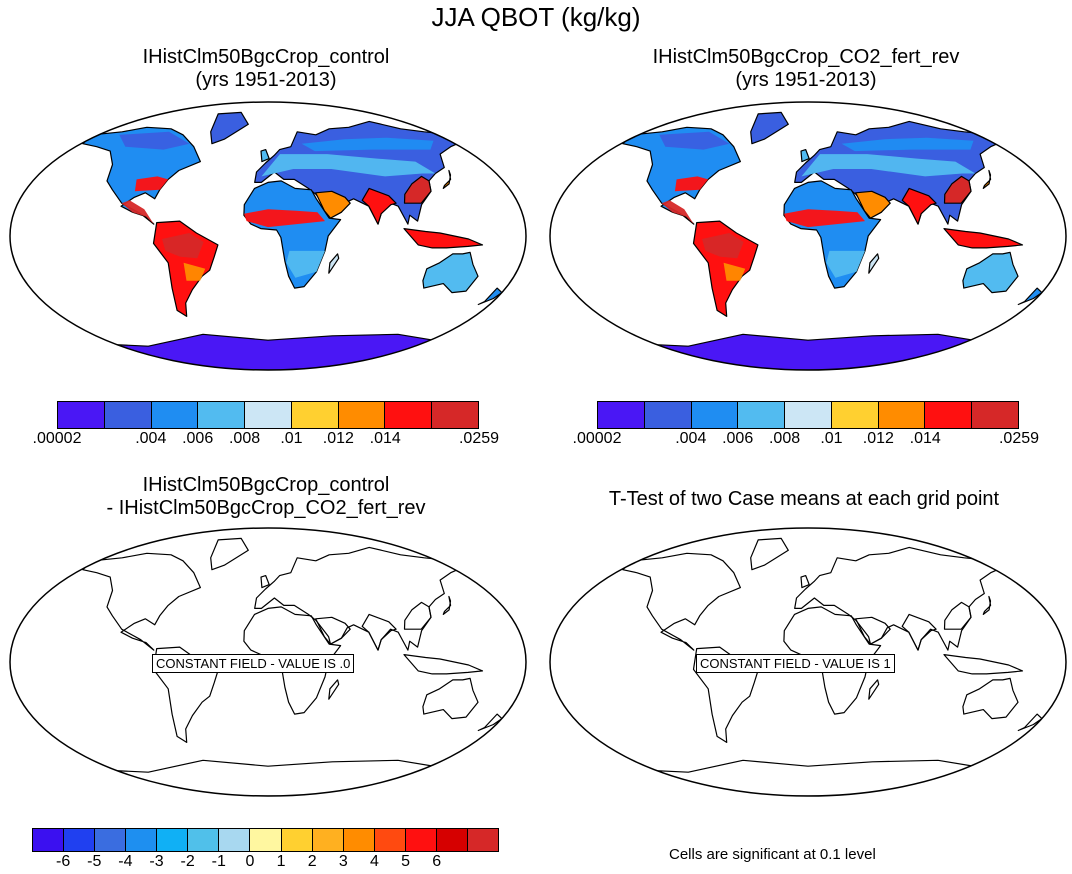 This screenshot has width=1072, height=874. I want to click on colorbar-tick-label: 6, so click(437, 861).